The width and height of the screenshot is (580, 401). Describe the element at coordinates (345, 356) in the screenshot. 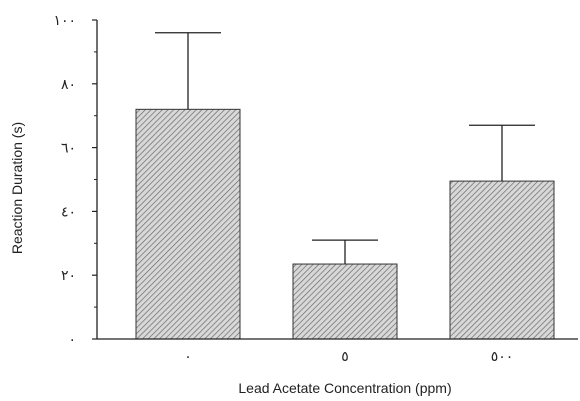

I see `x-tick-label-1: ٥` at that location.